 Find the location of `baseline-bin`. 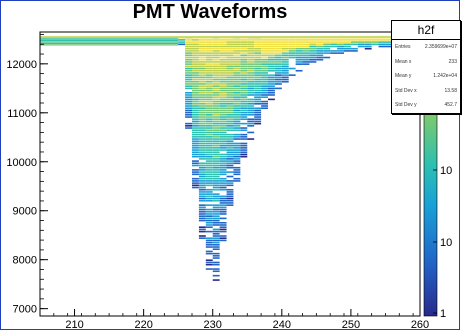

baseline-bin is located at coordinates (109, 39).